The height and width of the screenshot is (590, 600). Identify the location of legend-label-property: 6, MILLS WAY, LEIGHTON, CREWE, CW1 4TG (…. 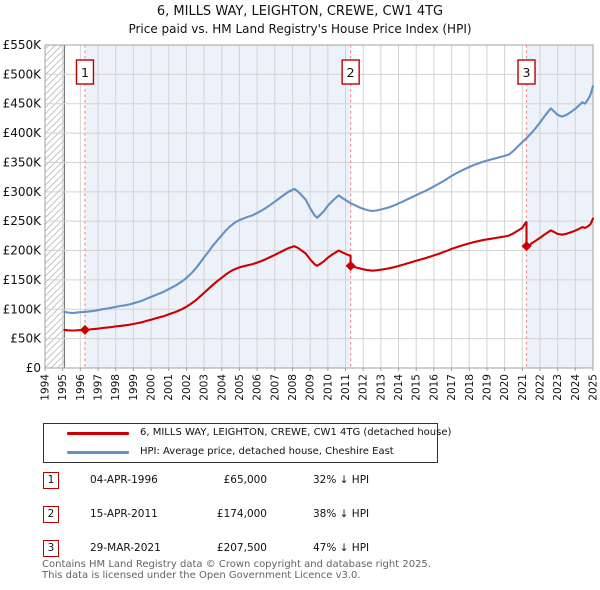
(296, 432).